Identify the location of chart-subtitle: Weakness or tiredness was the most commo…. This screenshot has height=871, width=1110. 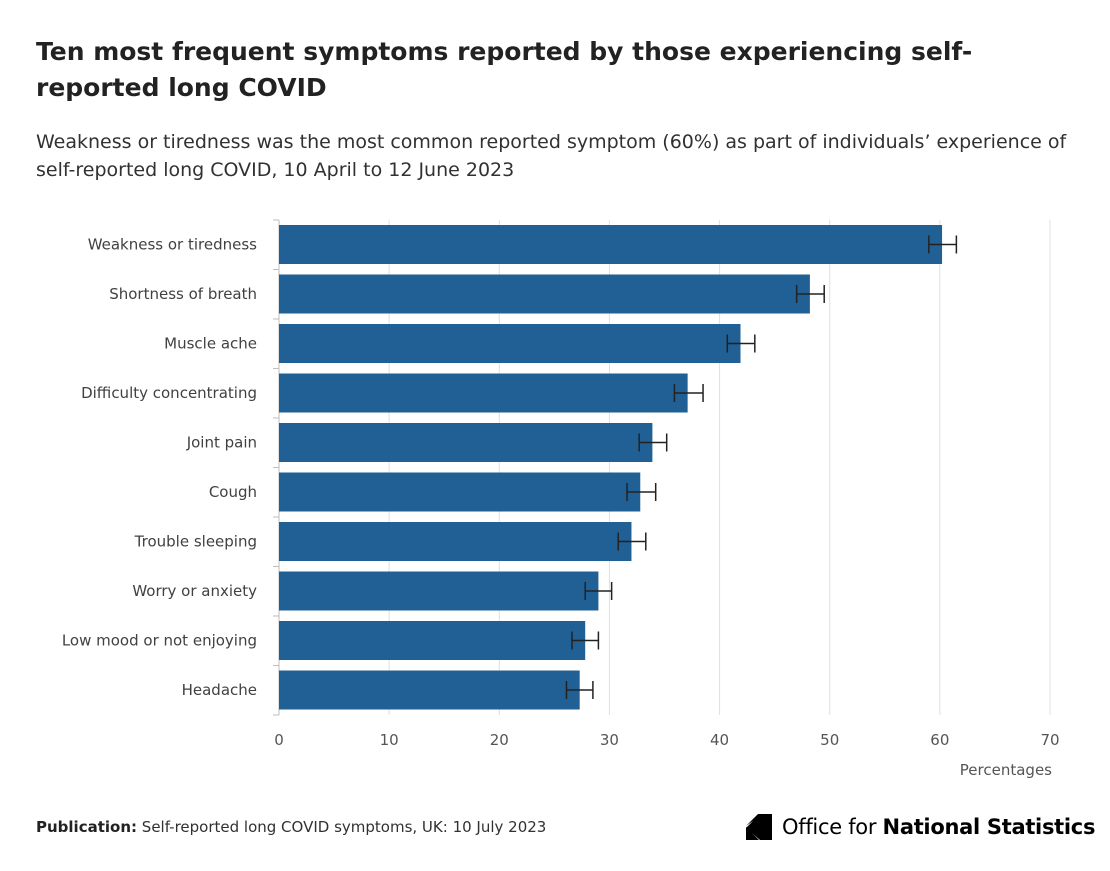
(551, 156).